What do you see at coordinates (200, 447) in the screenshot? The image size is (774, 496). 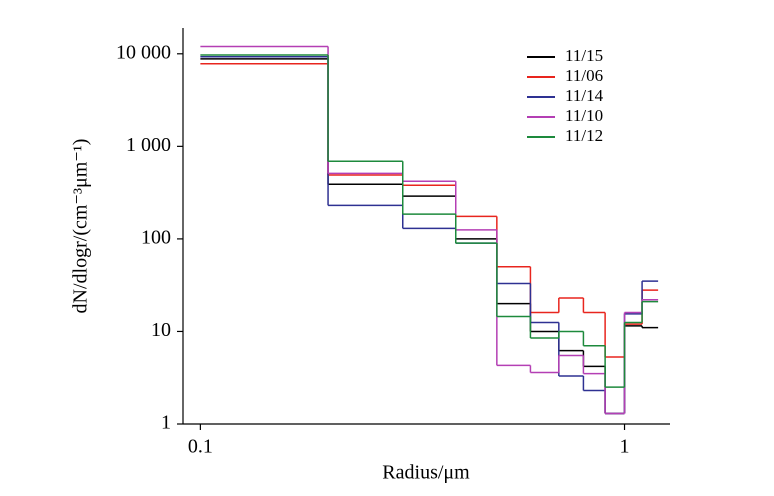 I see `x-tick-label: 0.1` at bounding box center [200, 447].